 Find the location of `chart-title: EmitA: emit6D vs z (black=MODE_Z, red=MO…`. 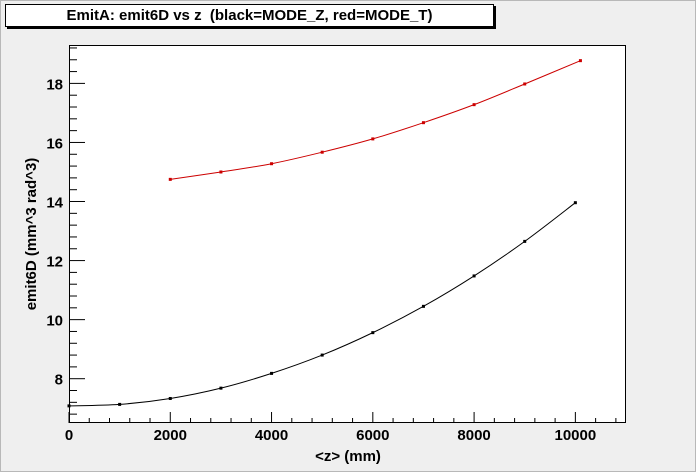

chart-title: EmitA: emit6D vs z (black=MODE_Z, red=MO… is located at coordinates (249, 15).